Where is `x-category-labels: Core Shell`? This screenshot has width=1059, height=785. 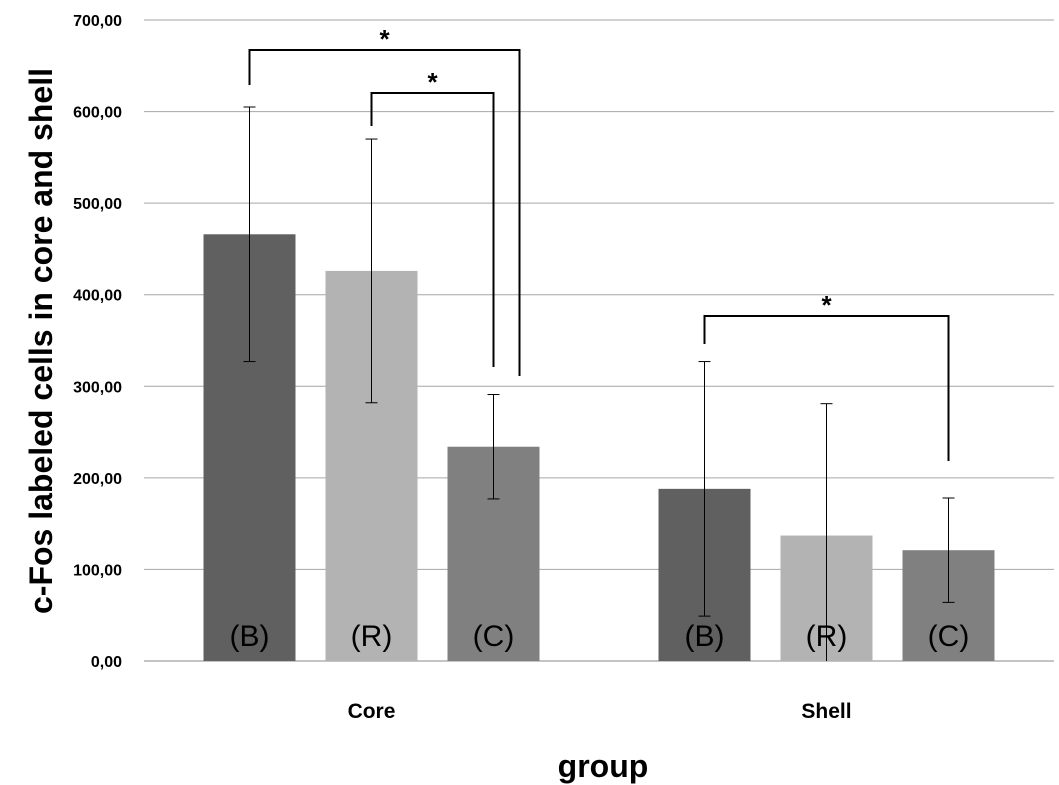 x-category-labels: Core Shell is located at coordinates (600, 711).